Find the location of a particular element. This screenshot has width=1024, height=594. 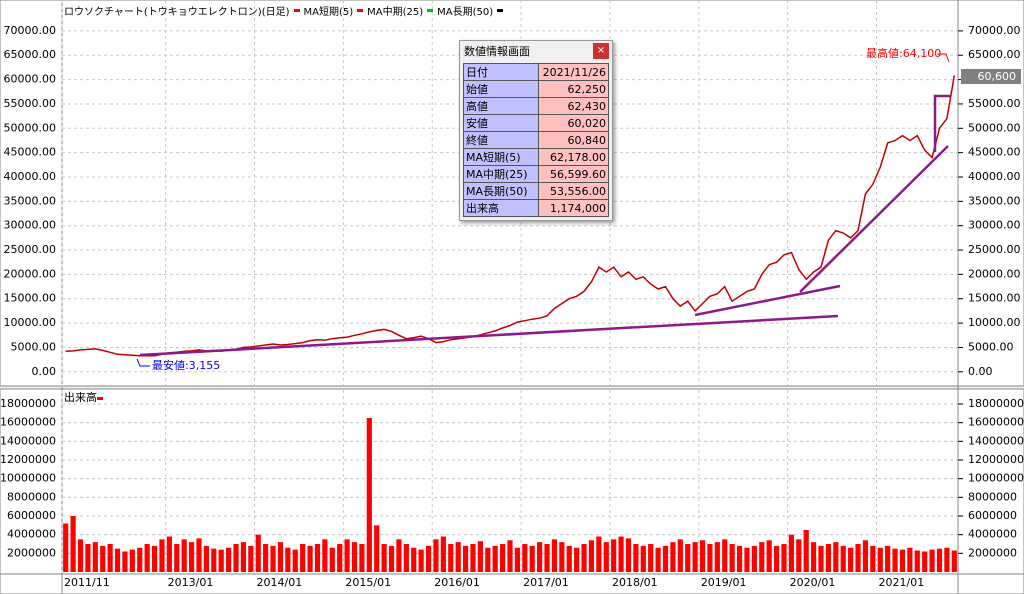

y-tick-label: 2000000 is located at coordinates (31, 552).